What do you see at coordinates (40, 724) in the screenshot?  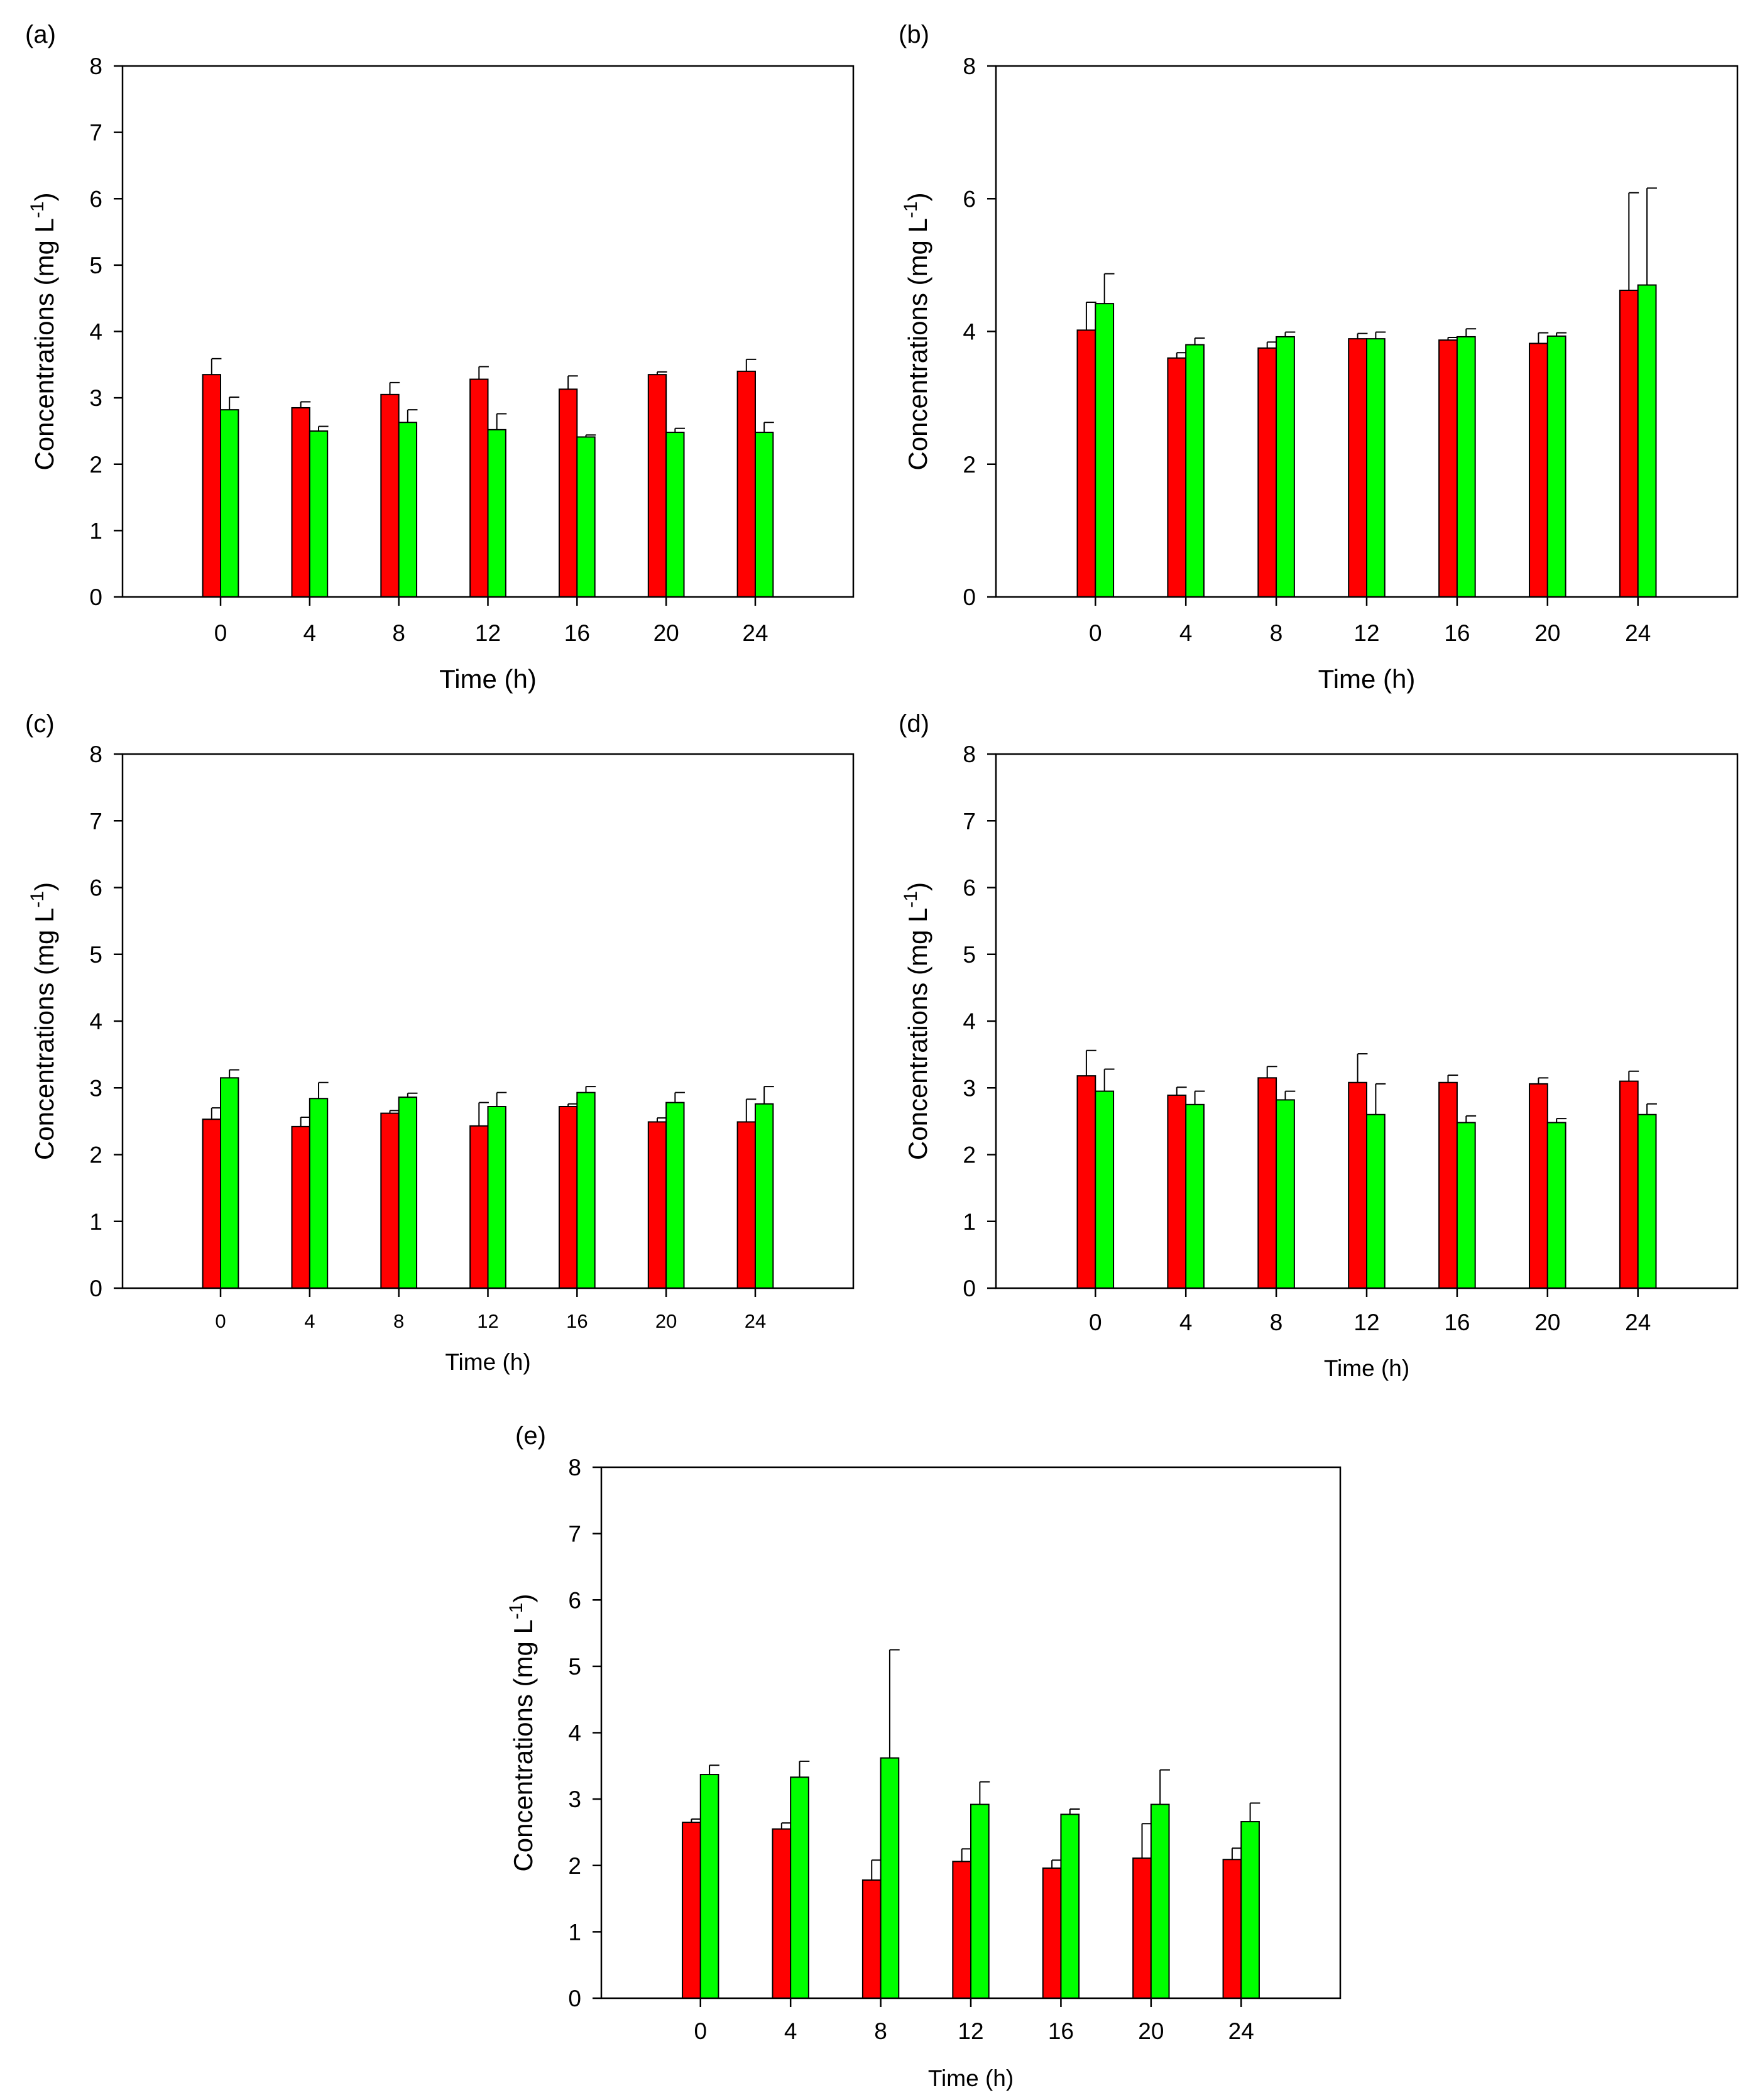 I see `panel-label: (c)` at bounding box center [40, 724].